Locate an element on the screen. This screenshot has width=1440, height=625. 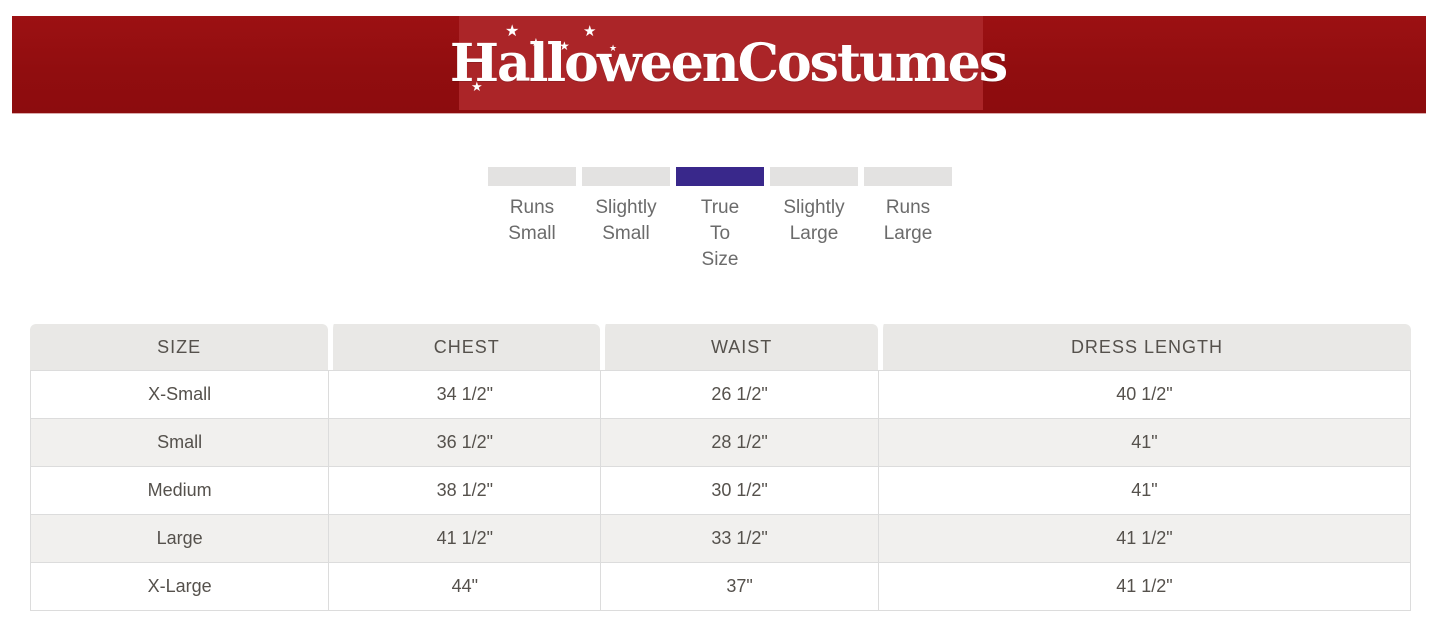
fit-scale-option-true-to-size: True To Size is located at coordinates (720, 220).